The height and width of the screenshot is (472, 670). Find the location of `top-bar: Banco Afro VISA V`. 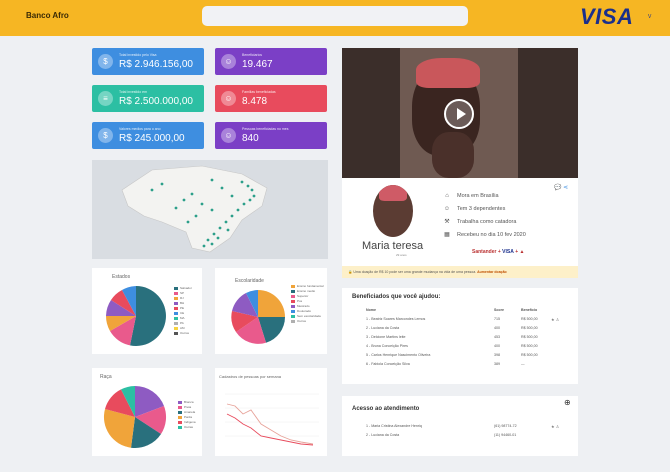

top-bar: Banco Afro VISA V is located at coordinates (335, 18).